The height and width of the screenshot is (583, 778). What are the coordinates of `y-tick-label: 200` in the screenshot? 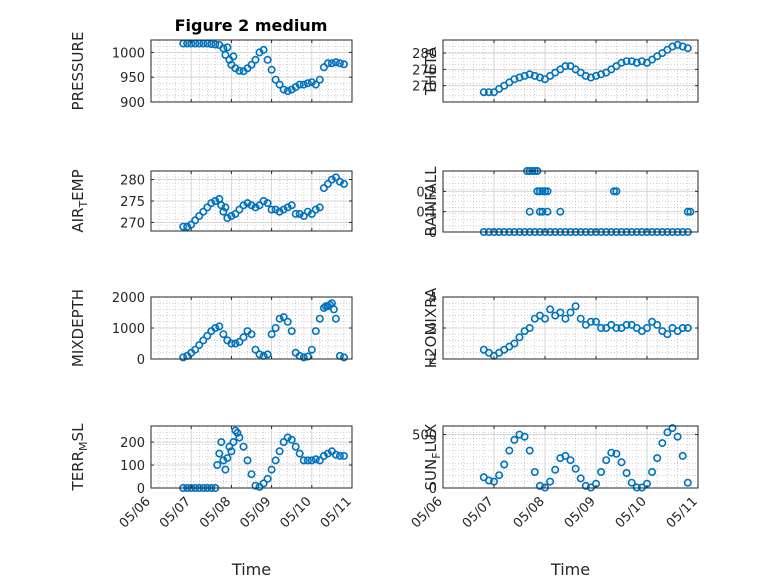 It's located at (132, 443).